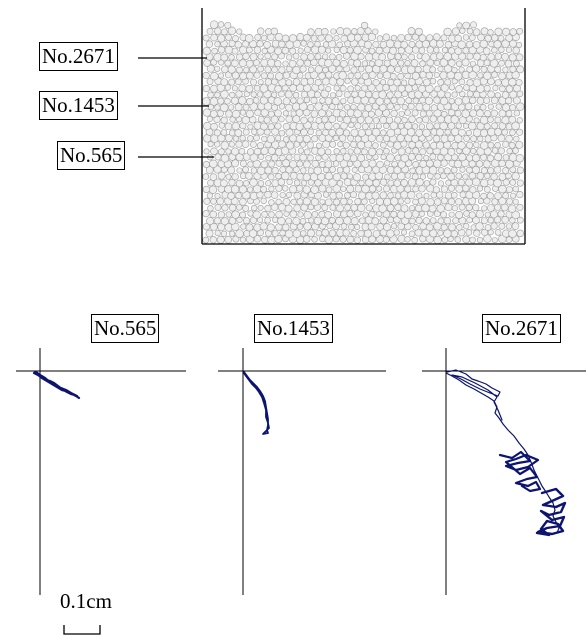 This screenshot has width=587, height=638. Describe the element at coordinates (125, 328) in the screenshot. I see `trajectory-label-565: No.565` at that location.